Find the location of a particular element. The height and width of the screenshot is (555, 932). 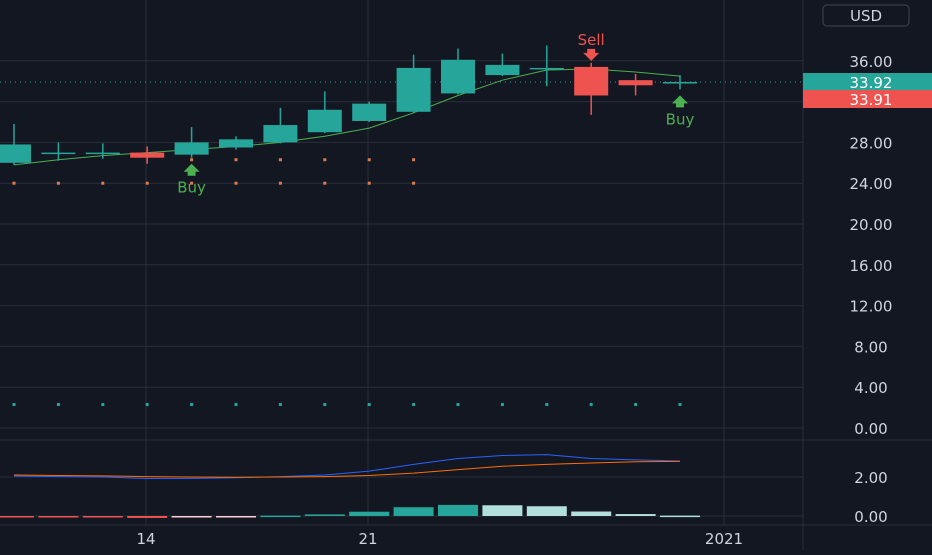

time-tick-label: 2021 is located at coordinates (724, 539).